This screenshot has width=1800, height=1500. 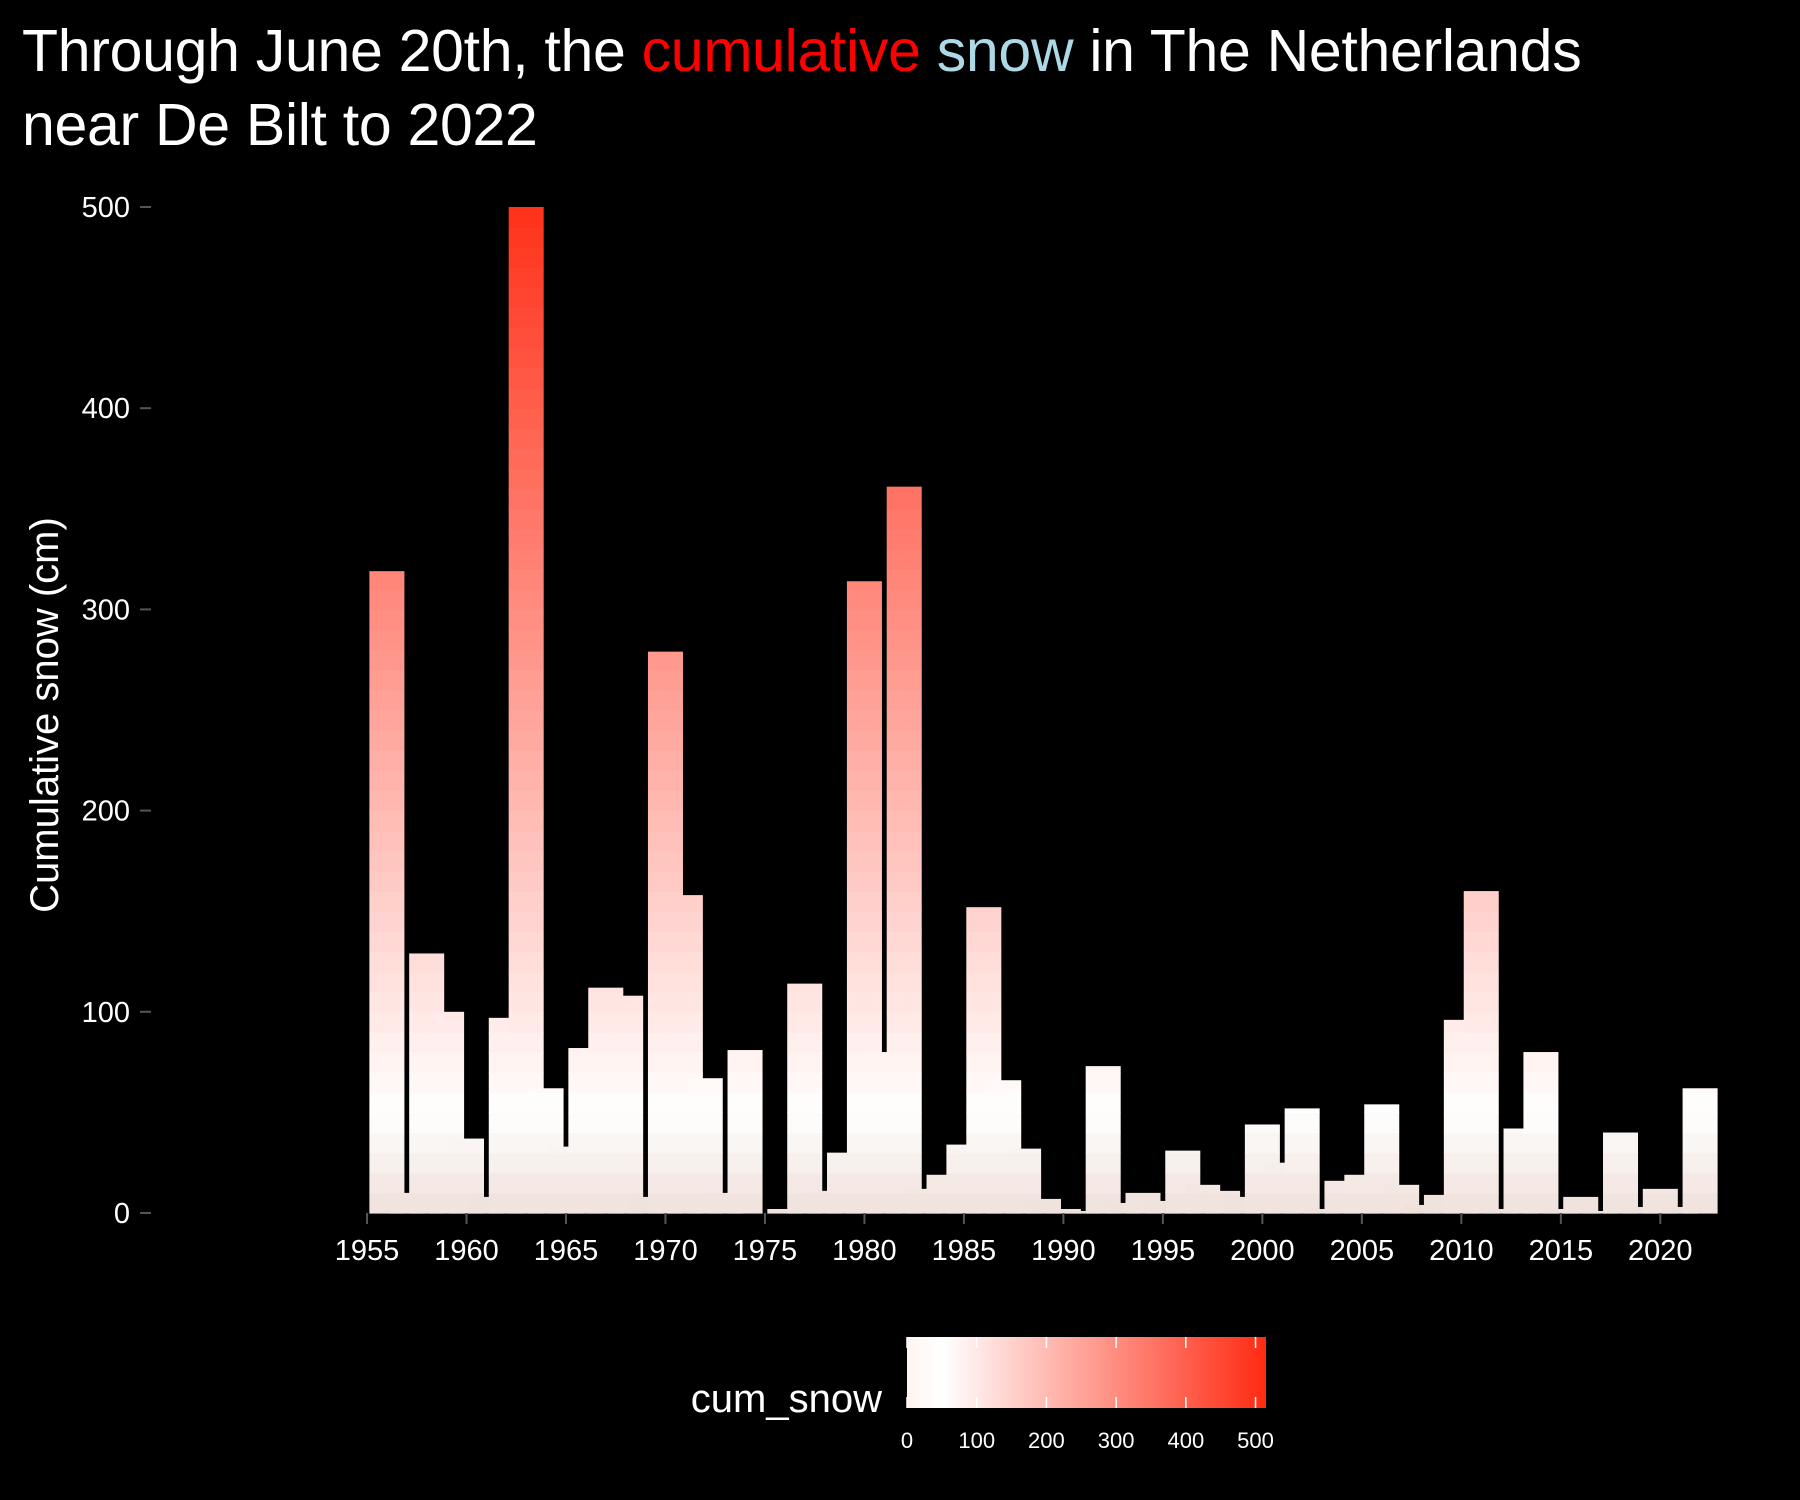 I want to click on y-axis-title: Cumulative snow (cm), so click(x=45, y=715).